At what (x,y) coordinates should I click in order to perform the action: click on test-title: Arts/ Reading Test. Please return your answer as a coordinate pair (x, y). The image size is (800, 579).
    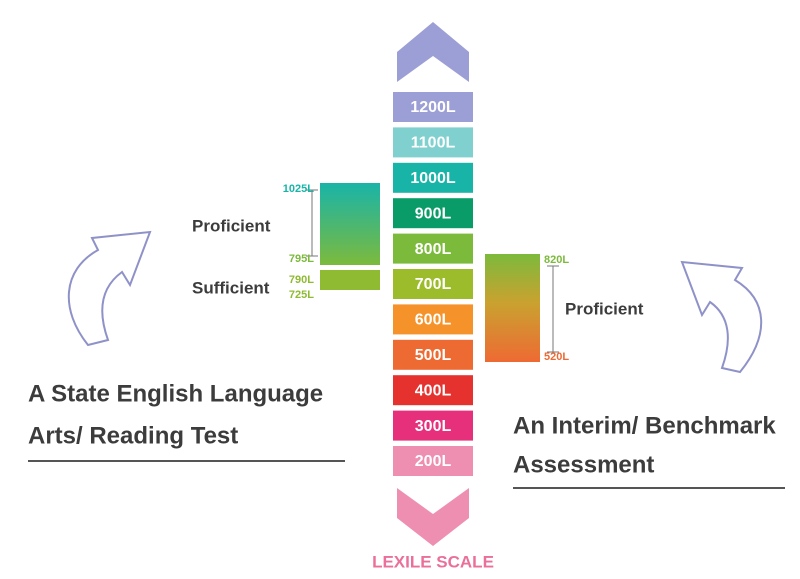
    Looking at the image, I should click on (133, 435).